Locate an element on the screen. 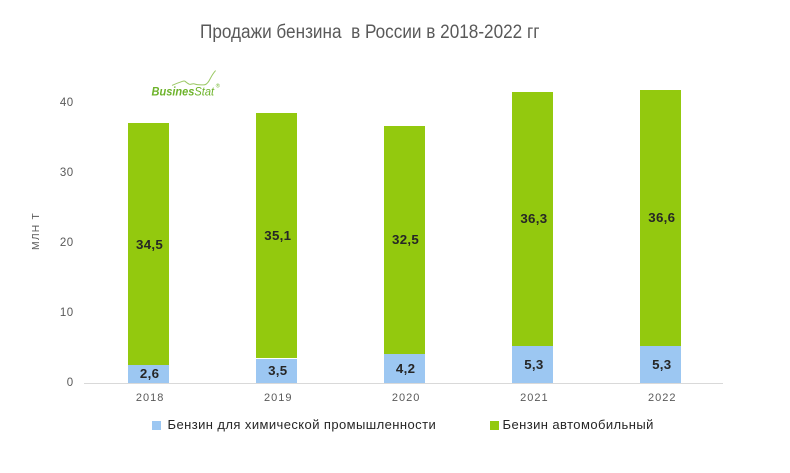  svg-text: BusinesStat is located at coordinates (183, 92).